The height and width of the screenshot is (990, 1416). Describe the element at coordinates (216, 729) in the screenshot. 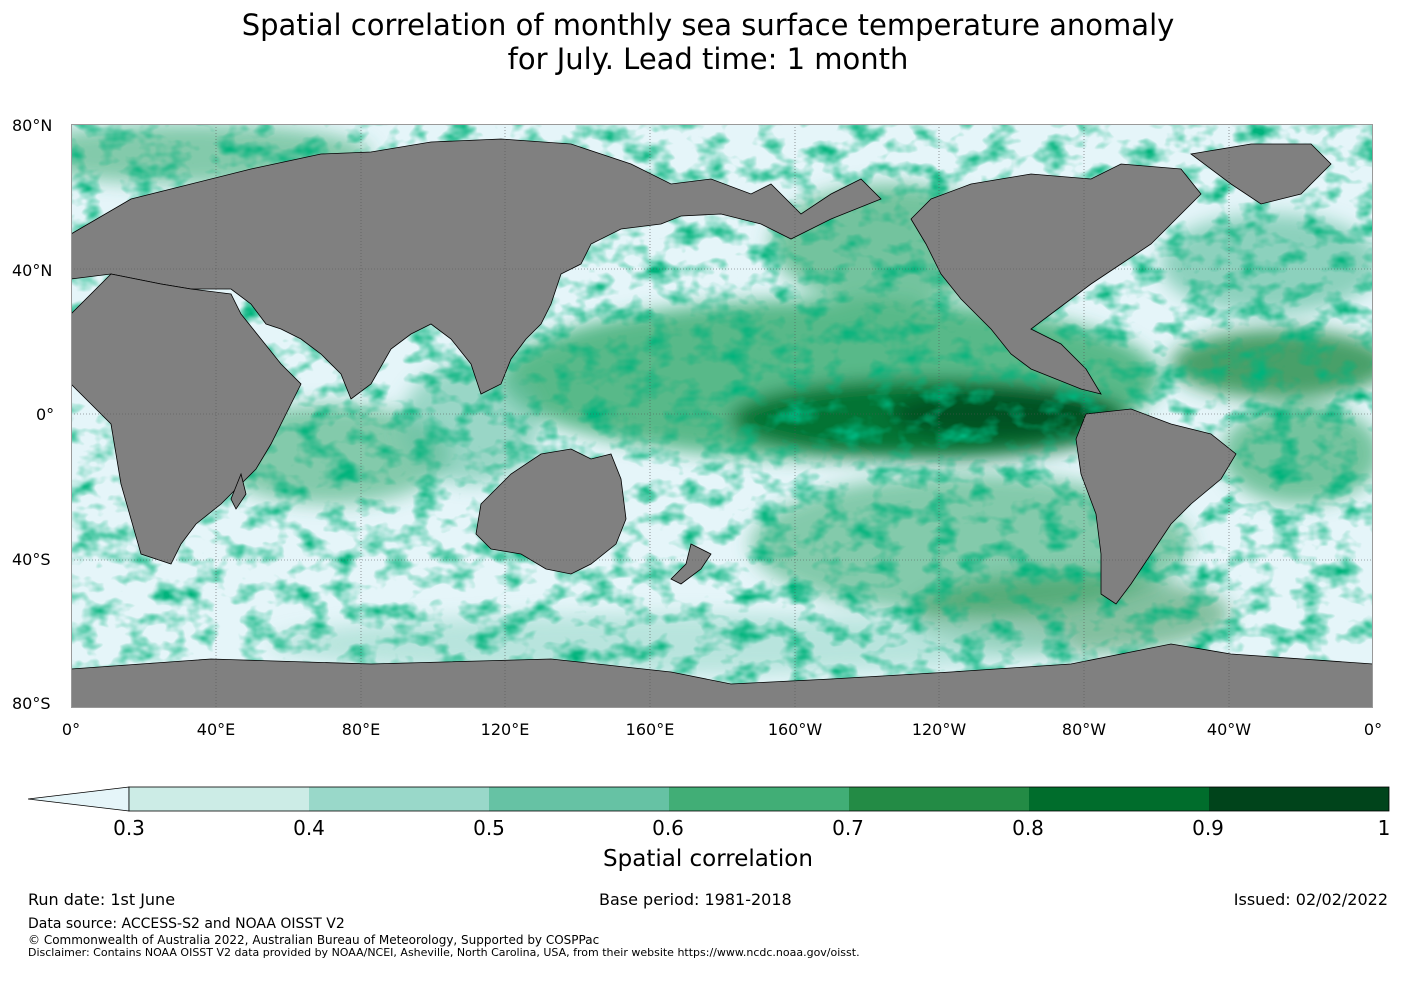

I see `lon-label-40e: 40°E` at that location.